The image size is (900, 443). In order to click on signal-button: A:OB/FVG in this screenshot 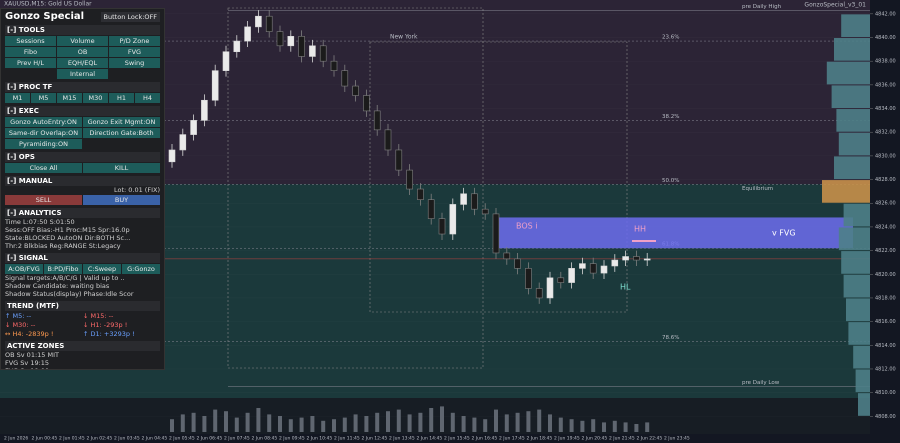, I will do `click(24, 269)`.